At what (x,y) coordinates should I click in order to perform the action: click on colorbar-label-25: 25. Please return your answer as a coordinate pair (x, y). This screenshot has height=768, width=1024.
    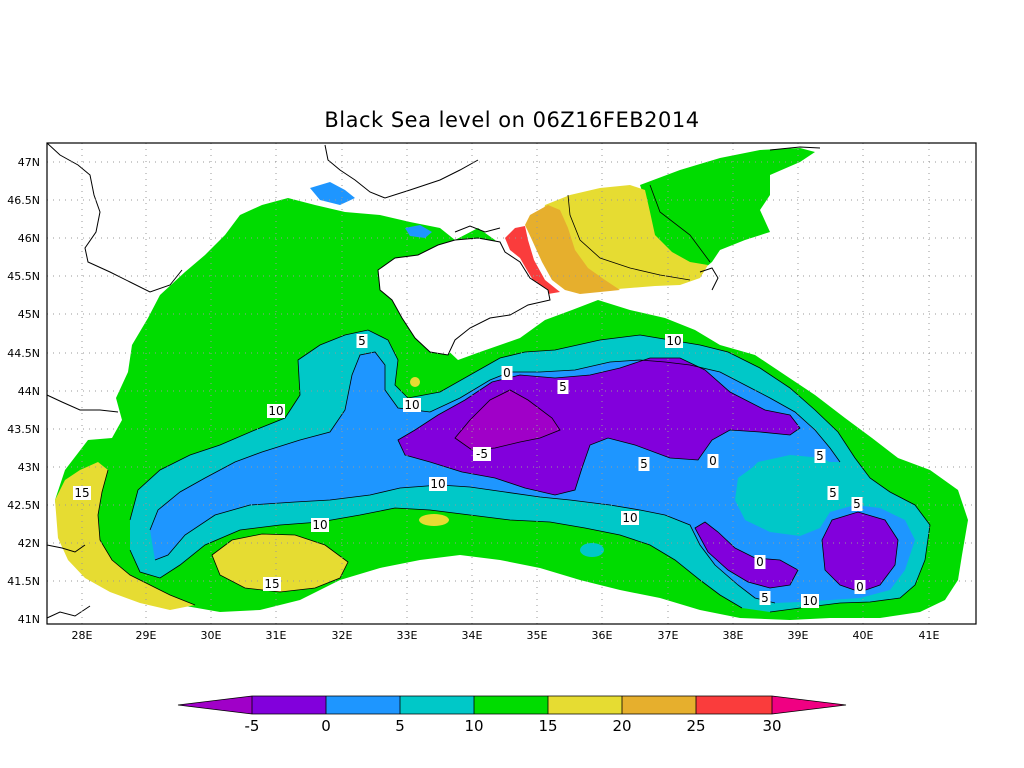
    Looking at the image, I should click on (696, 726).